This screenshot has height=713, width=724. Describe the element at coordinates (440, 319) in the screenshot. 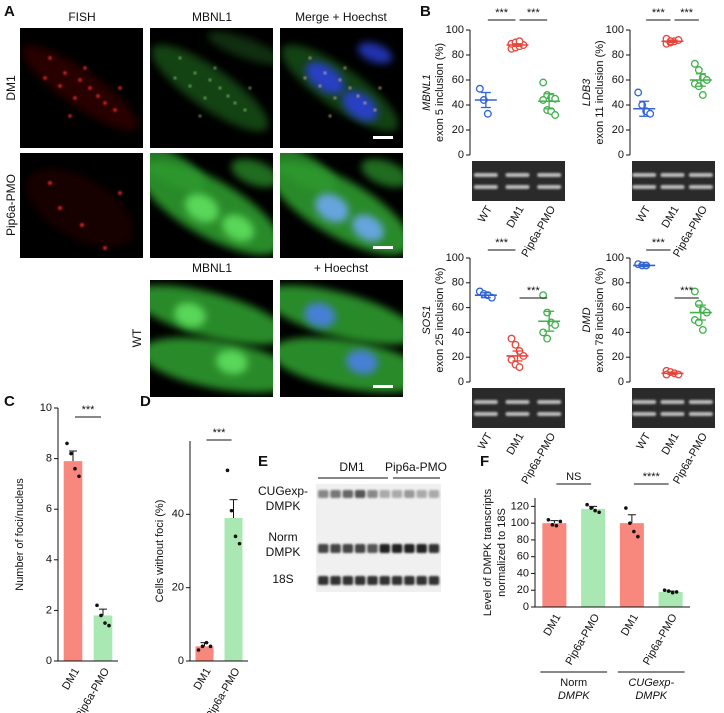

I see `y-axis-label: exon 25 inclusion (%)` at that location.